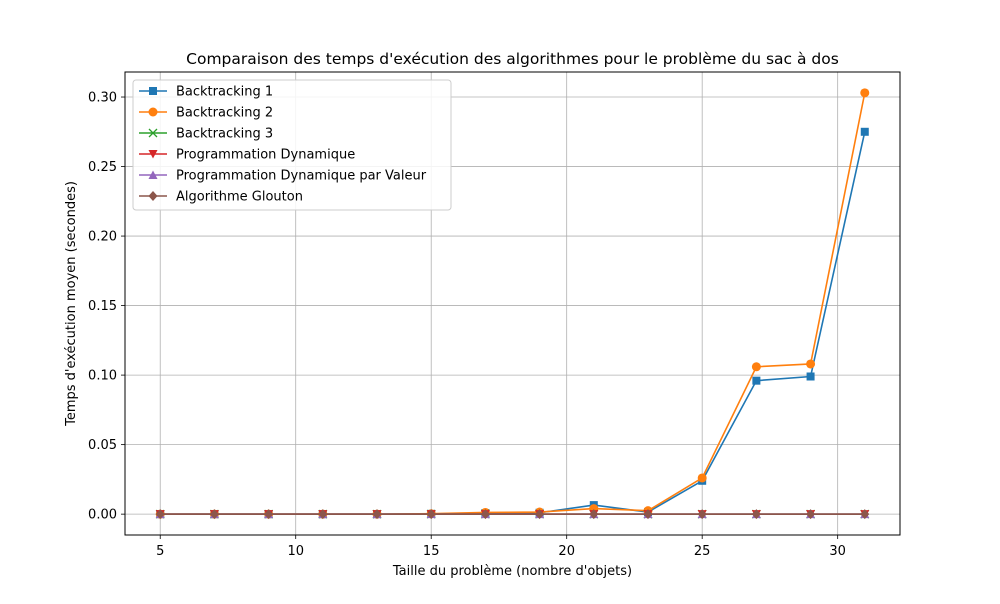 This screenshot has height=604, width=1000. What do you see at coordinates (224, 92) in the screenshot?
I see `legend-label: Backtracking 1` at bounding box center [224, 92].